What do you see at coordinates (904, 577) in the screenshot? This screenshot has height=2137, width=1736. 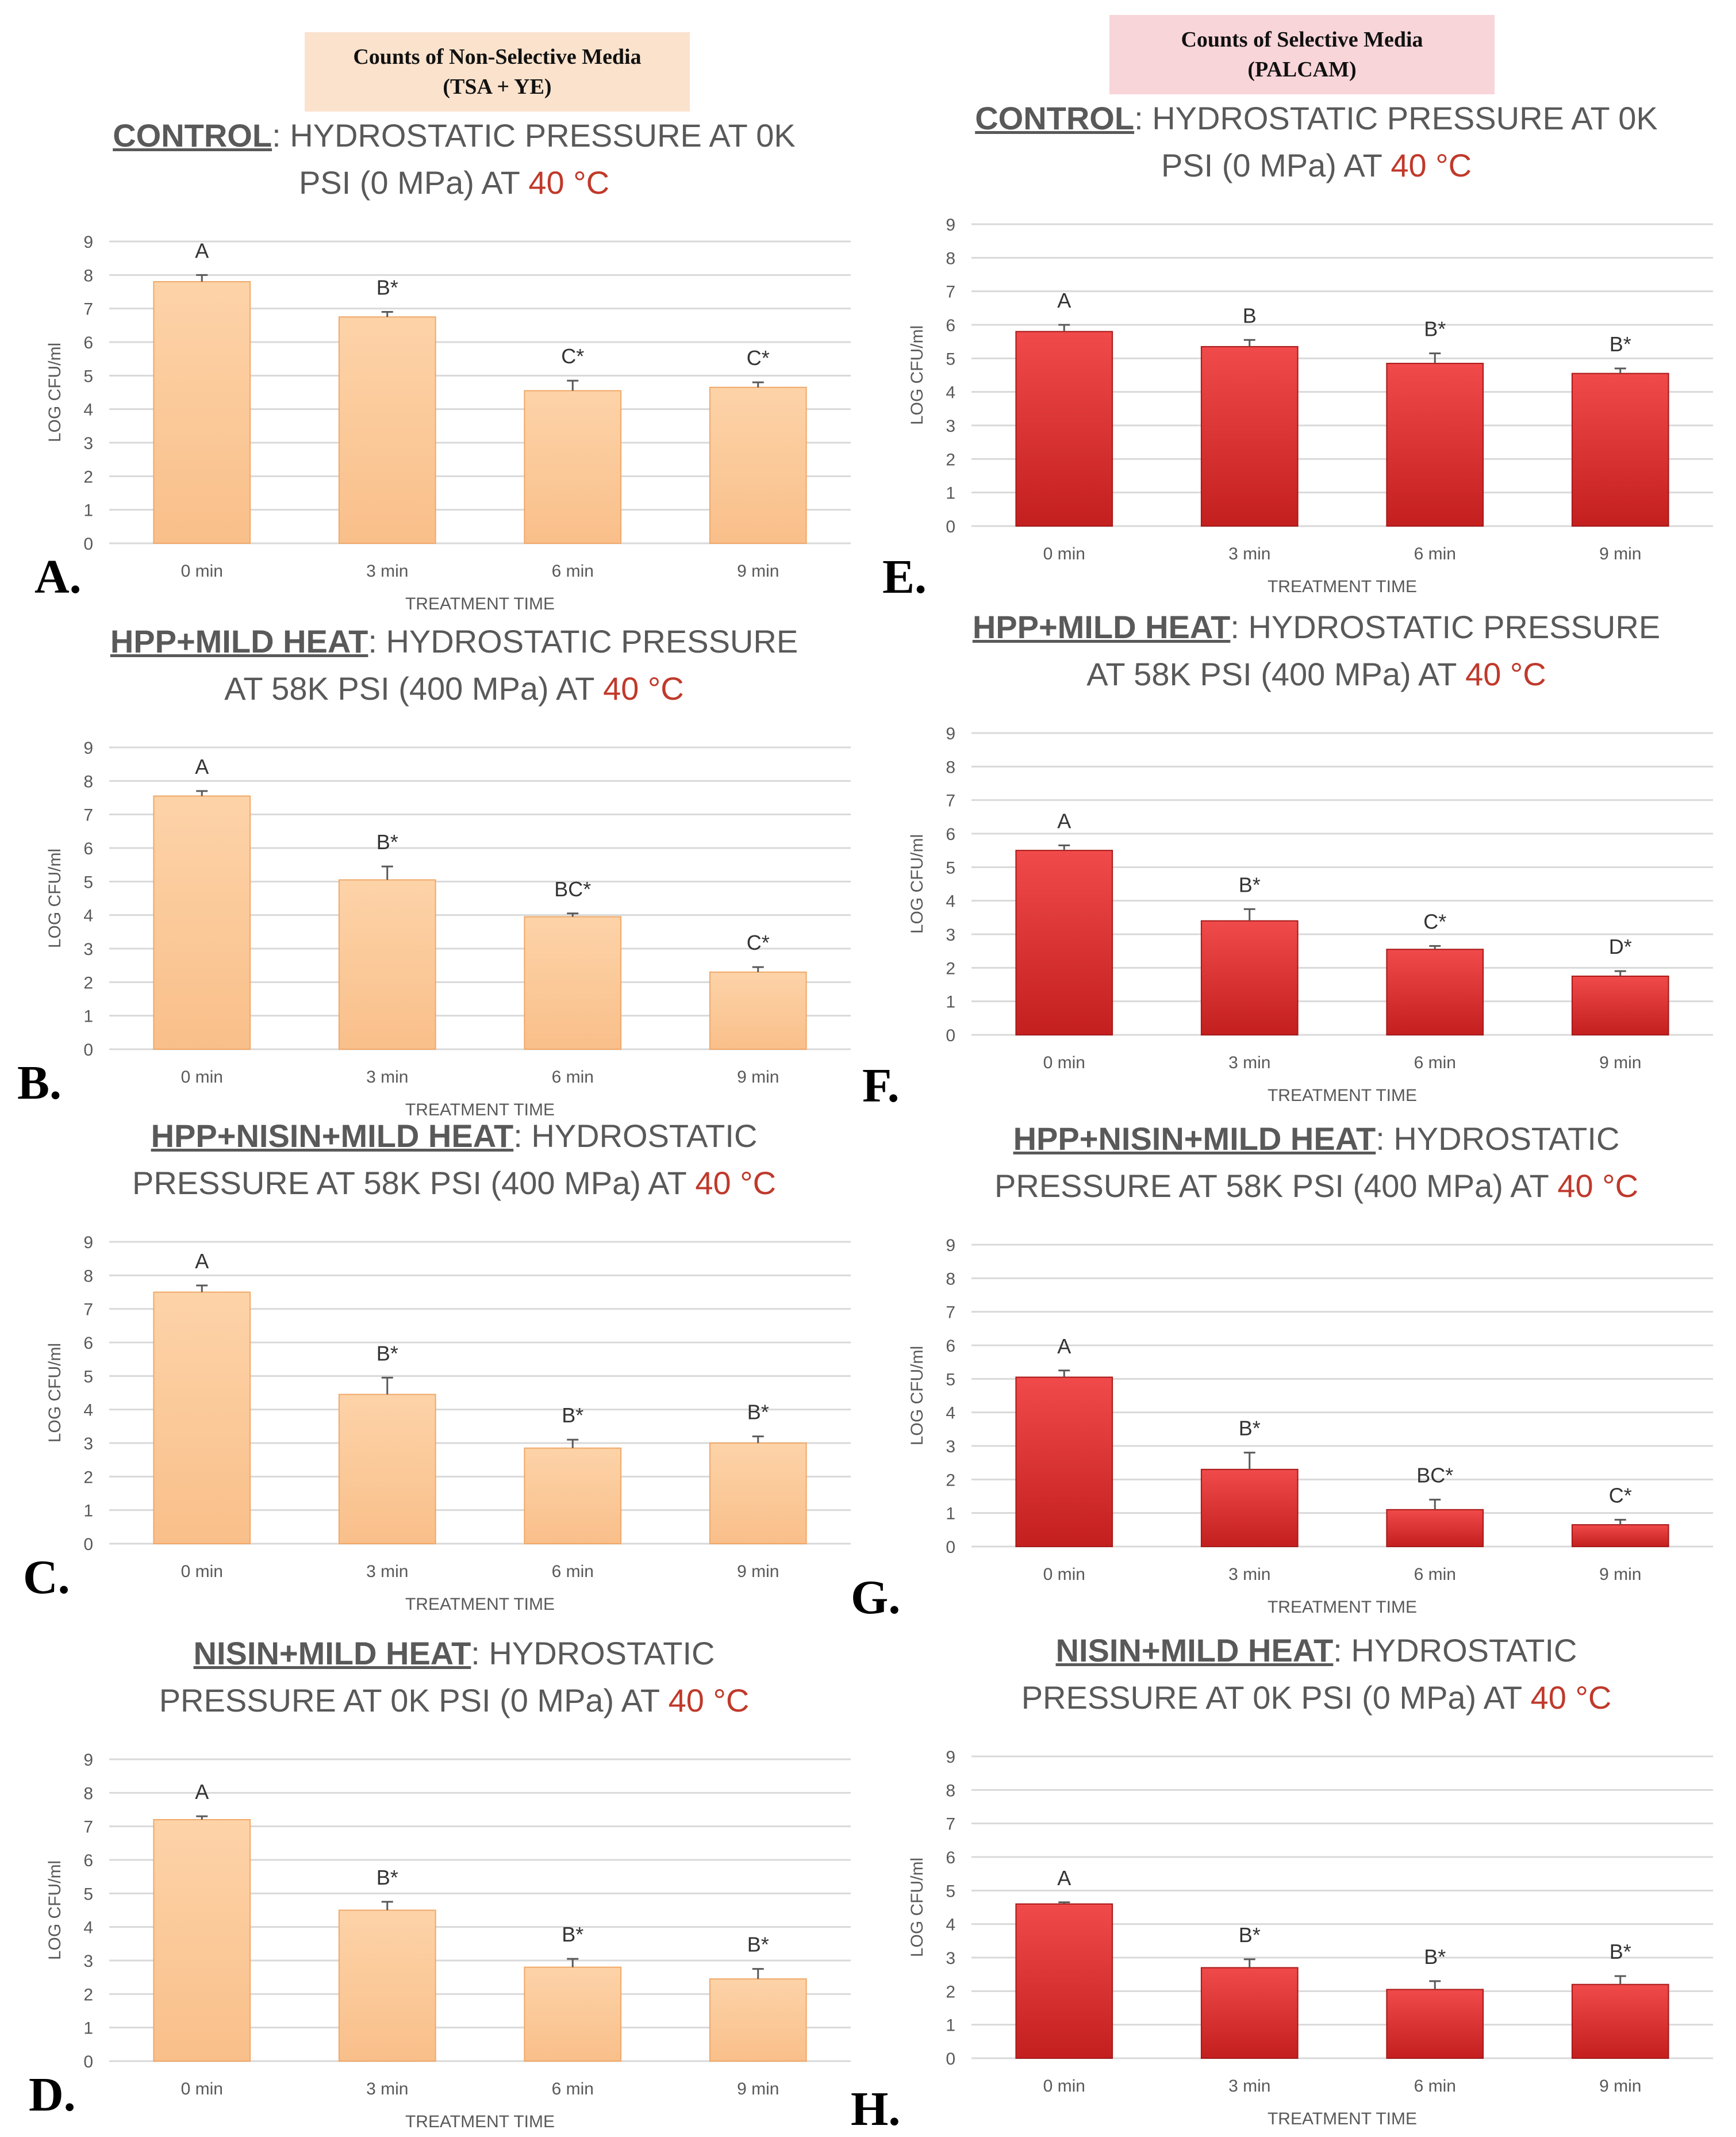 I see `panel-letter: E.` at bounding box center [904, 577].